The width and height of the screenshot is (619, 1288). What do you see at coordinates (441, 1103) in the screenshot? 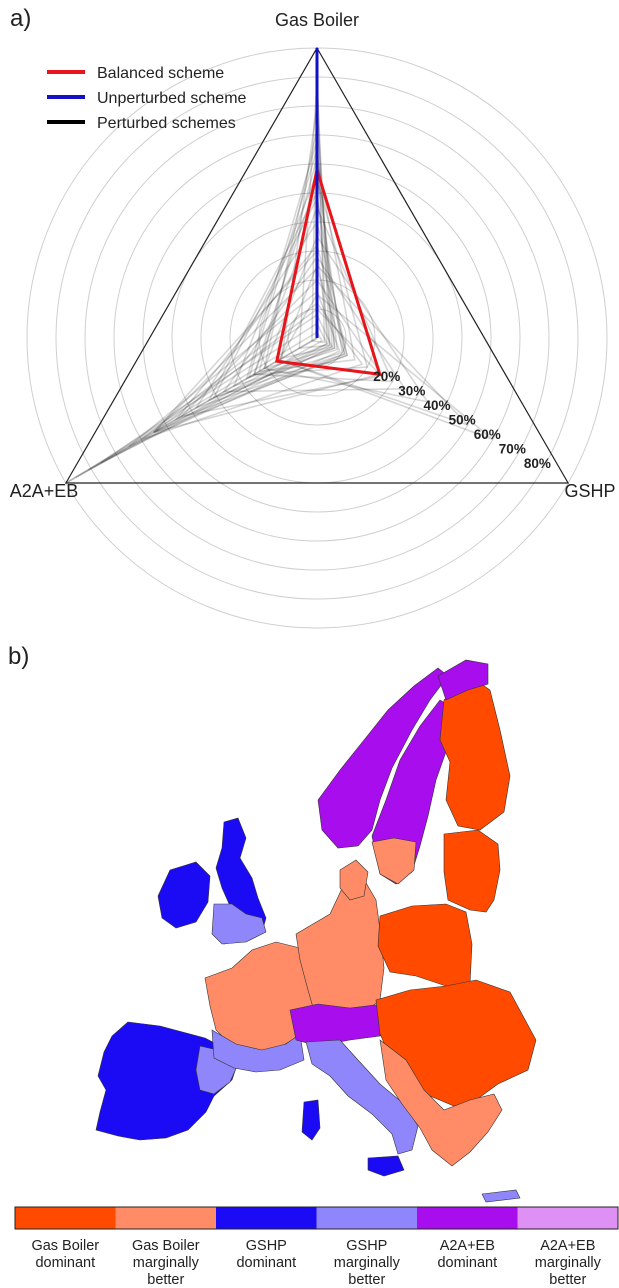
I see `map-region-balkans-coast` at bounding box center [441, 1103].